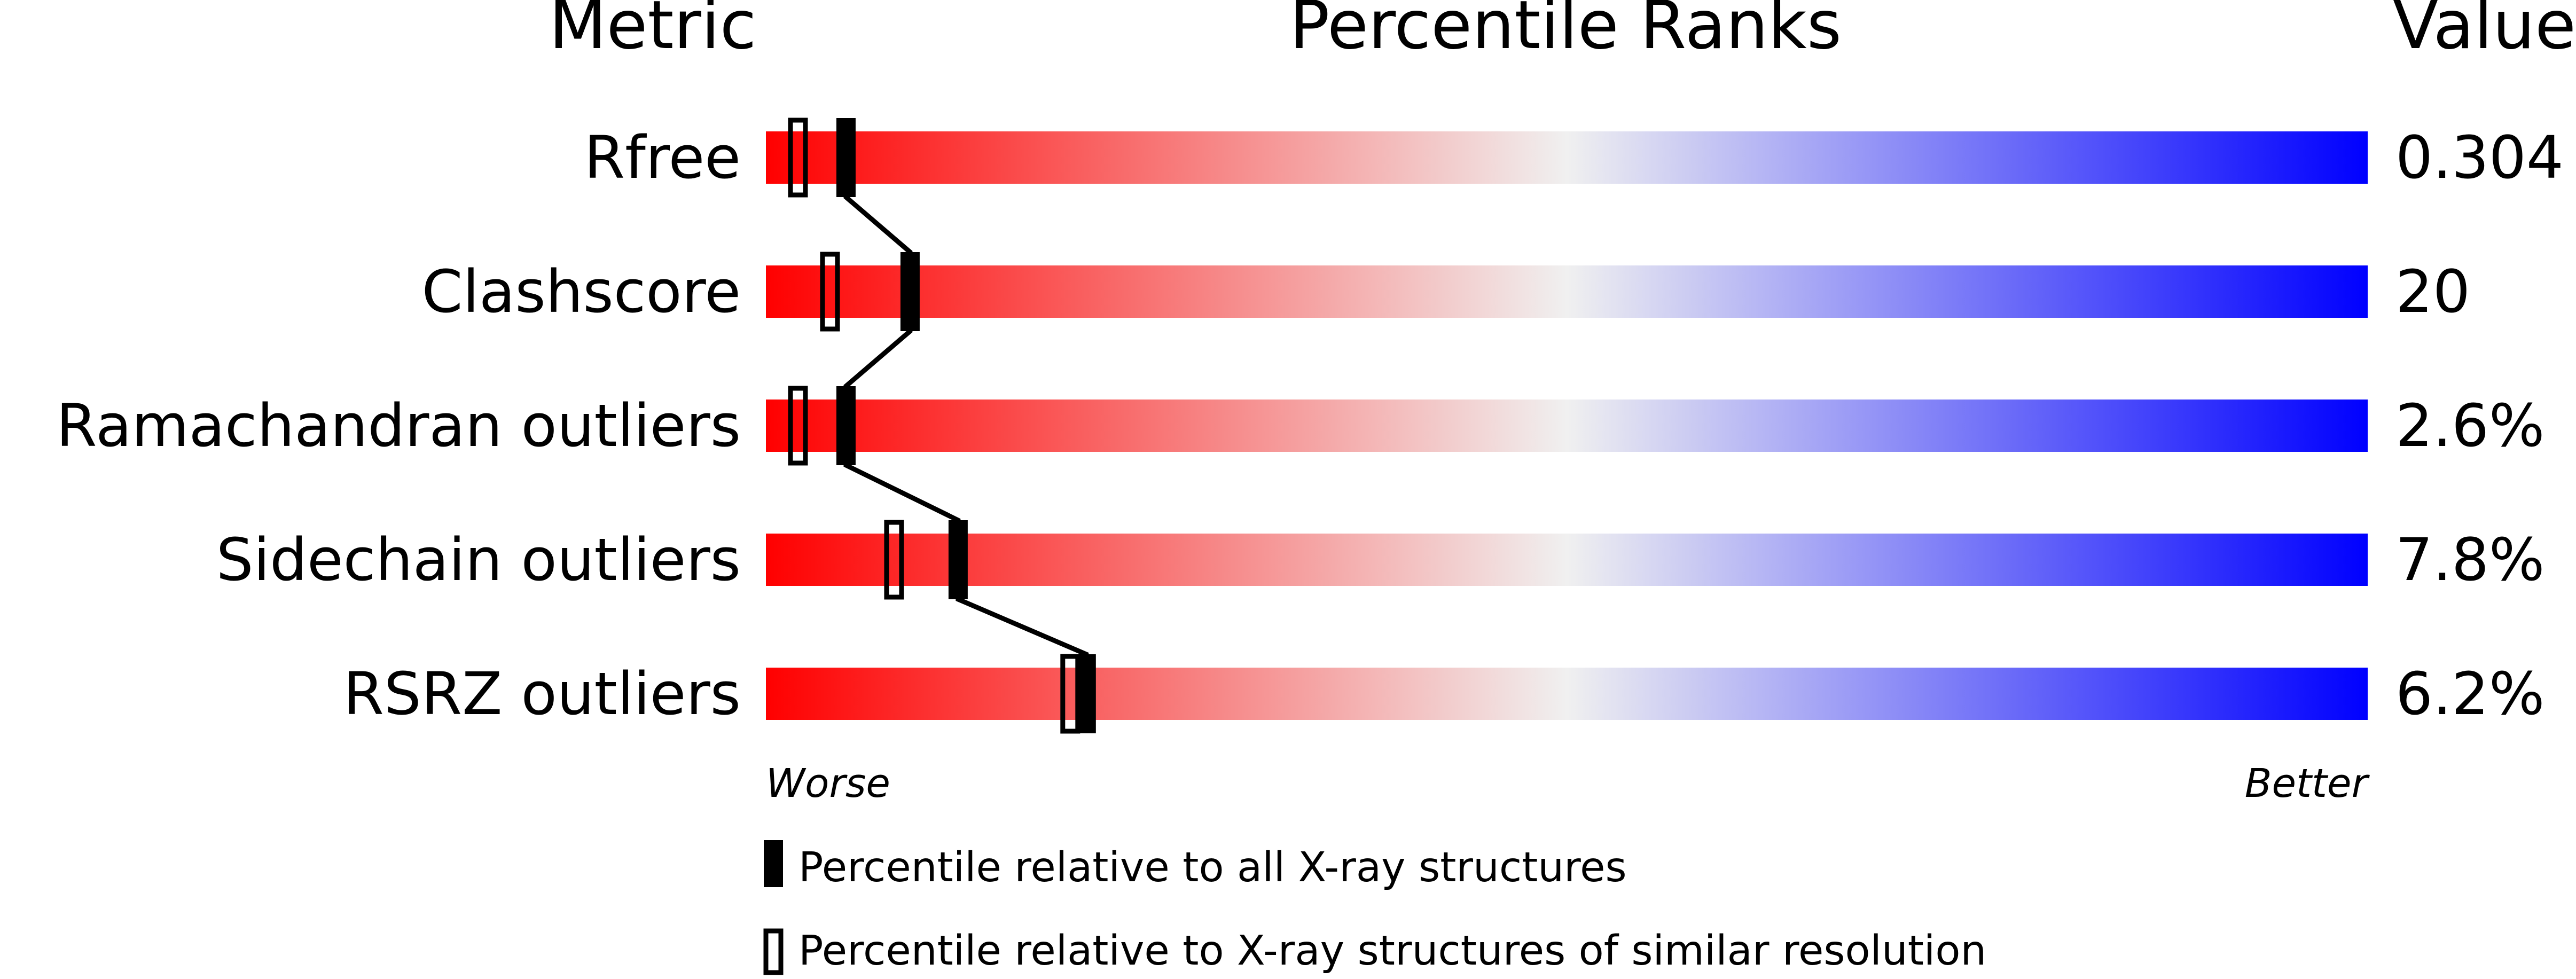 The height and width of the screenshot is (979, 2576). Describe the element at coordinates (773, 863) in the screenshot. I see `legend-filled-marker-icon` at that location.